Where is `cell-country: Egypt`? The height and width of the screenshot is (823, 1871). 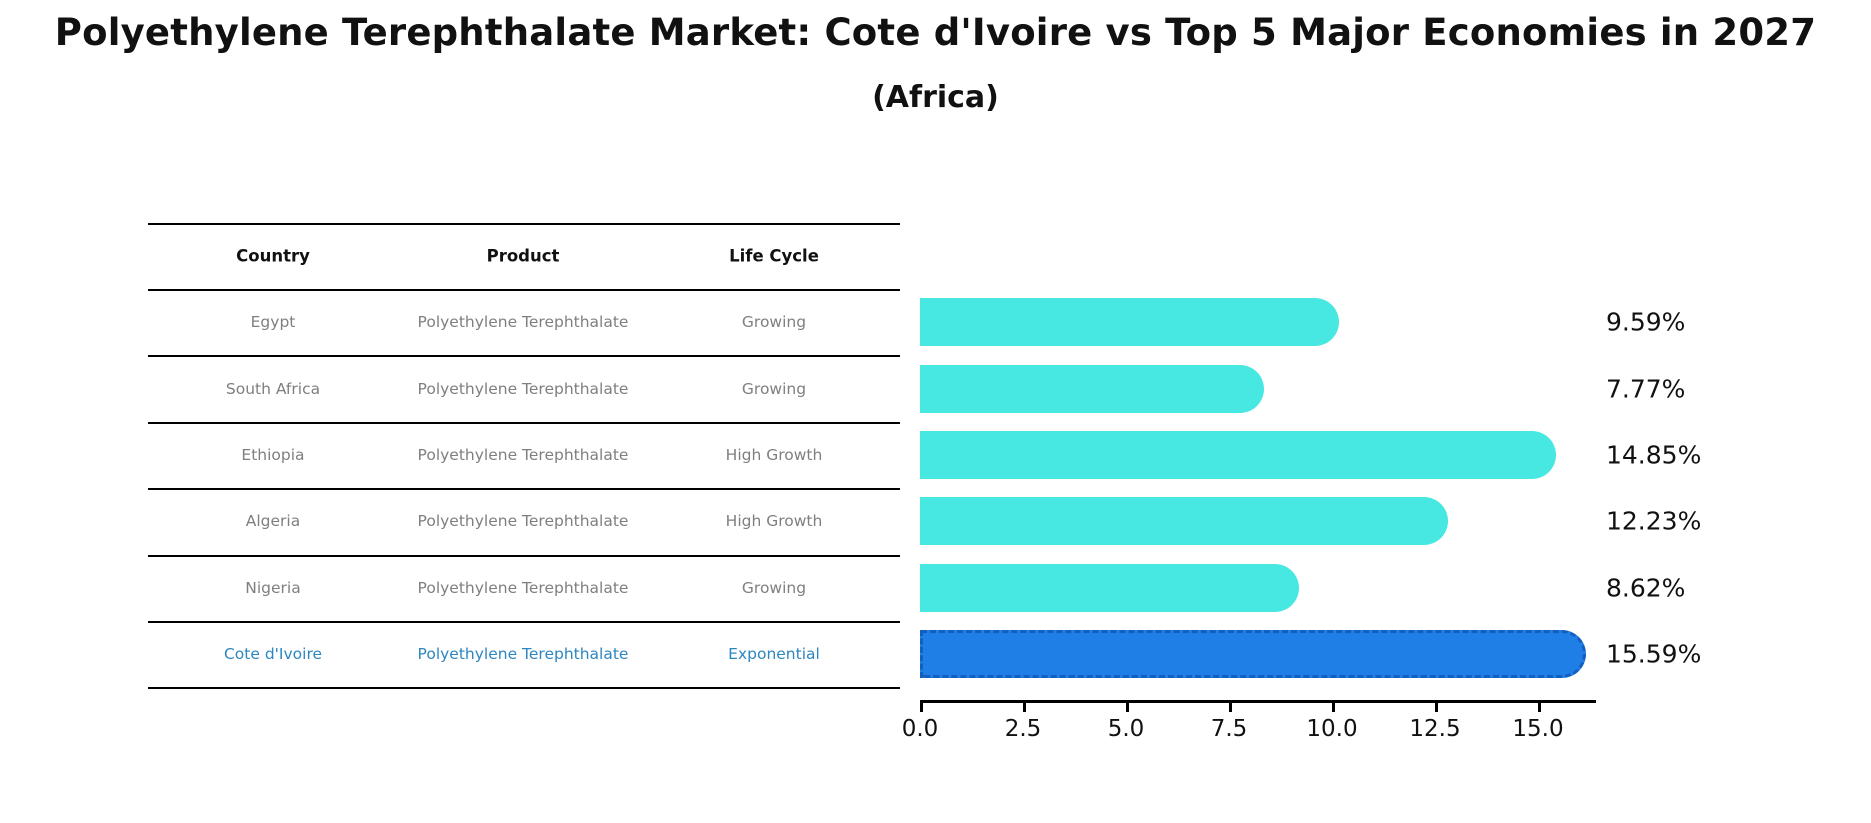
cell-country: Egypt is located at coordinates (273, 322).